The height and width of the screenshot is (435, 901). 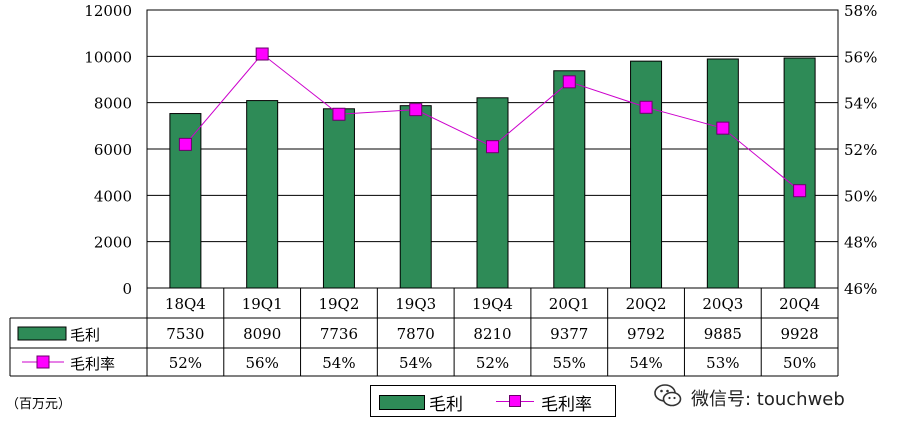 What do you see at coordinates (723, 334) in the screenshot?
I see `table-cell-gross-profit: 9885` at bounding box center [723, 334].